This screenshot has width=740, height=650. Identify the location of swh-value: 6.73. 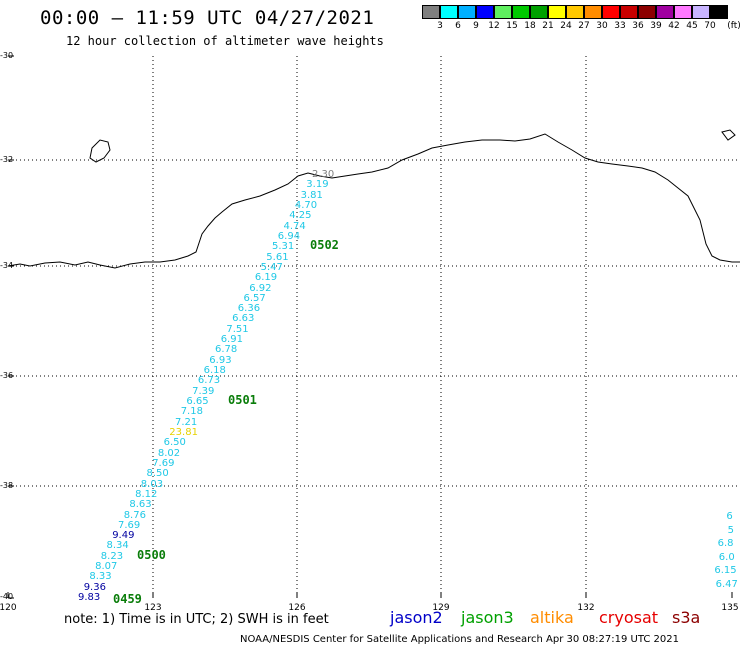
(209, 381).